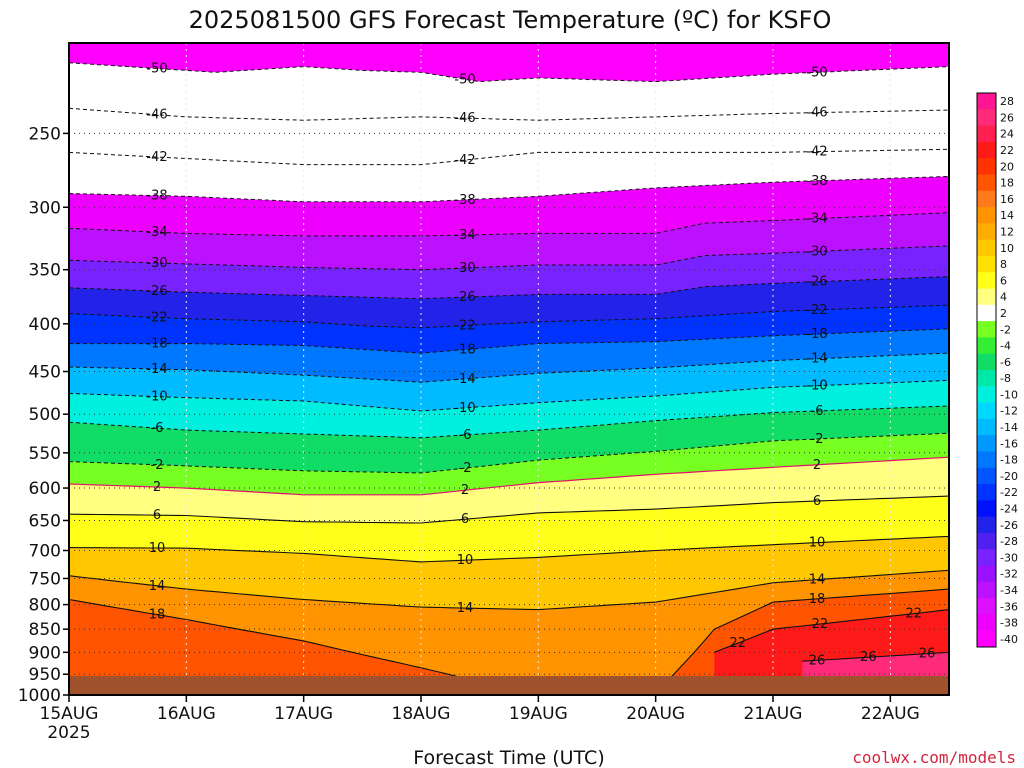 The height and width of the screenshot is (768, 1024). Describe the element at coordinates (927, 654) in the screenshot. I see `contour-label-26-2: 26` at that location.